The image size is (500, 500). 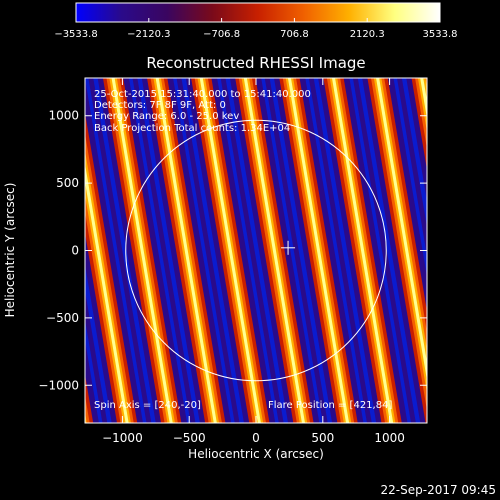 I want to click on annotation-line: Energy Range: 6.0 - 25.0 kev, so click(x=166, y=116).